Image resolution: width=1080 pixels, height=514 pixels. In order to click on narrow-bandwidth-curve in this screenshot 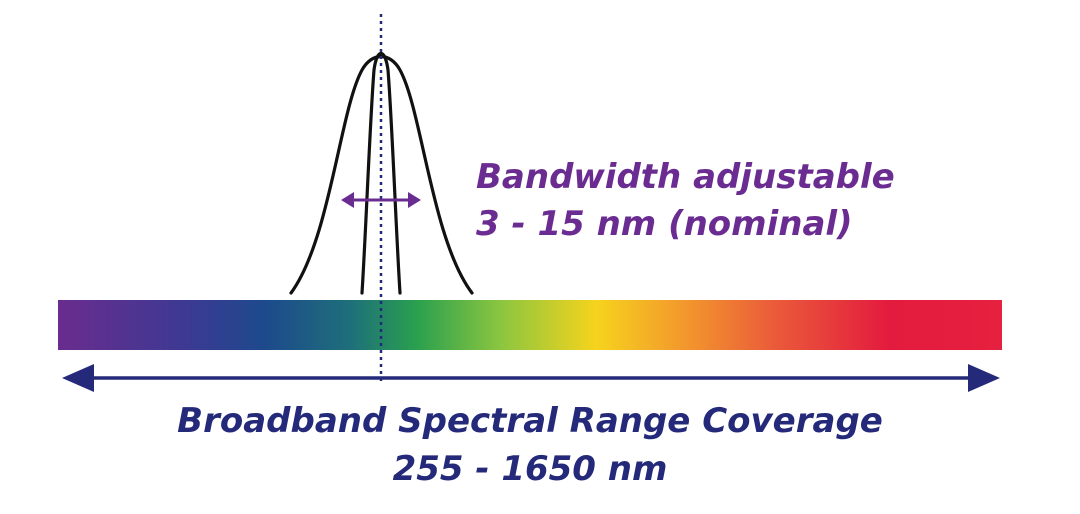, I will do `click(381, 173)`.